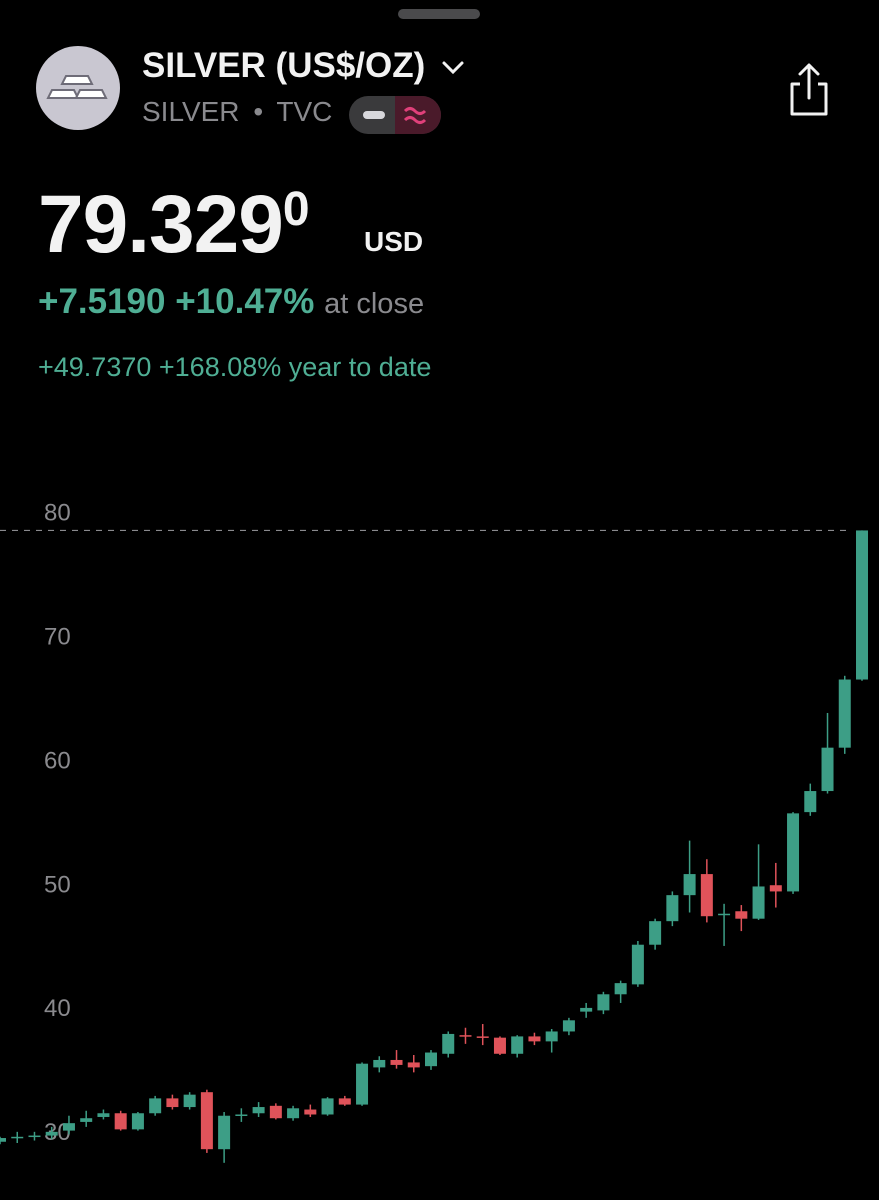 This screenshot has height=1200, width=879. What do you see at coordinates (296, 209) in the screenshot?
I see `price-superscript: 0` at bounding box center [296, 209].